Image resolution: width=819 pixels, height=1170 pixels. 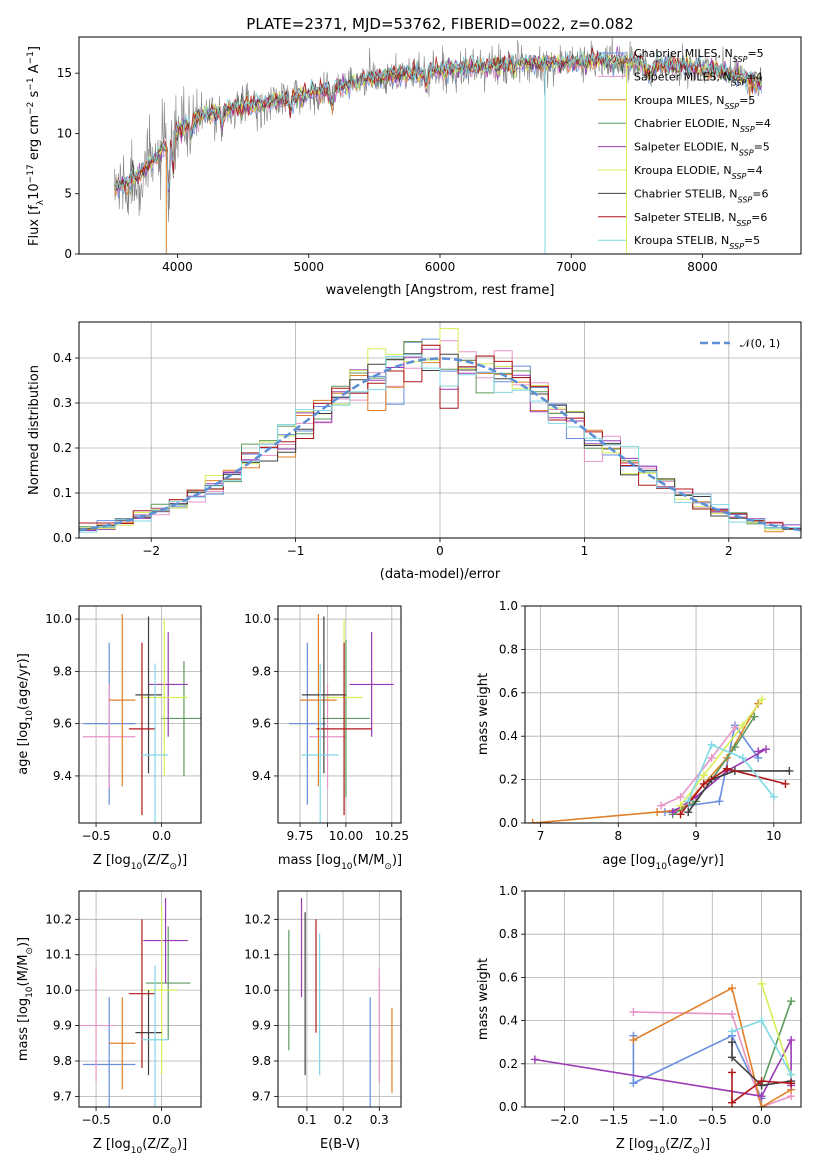 I want to click on weight_vs_age-xtick-label: 8, so click(x=618, y=836).